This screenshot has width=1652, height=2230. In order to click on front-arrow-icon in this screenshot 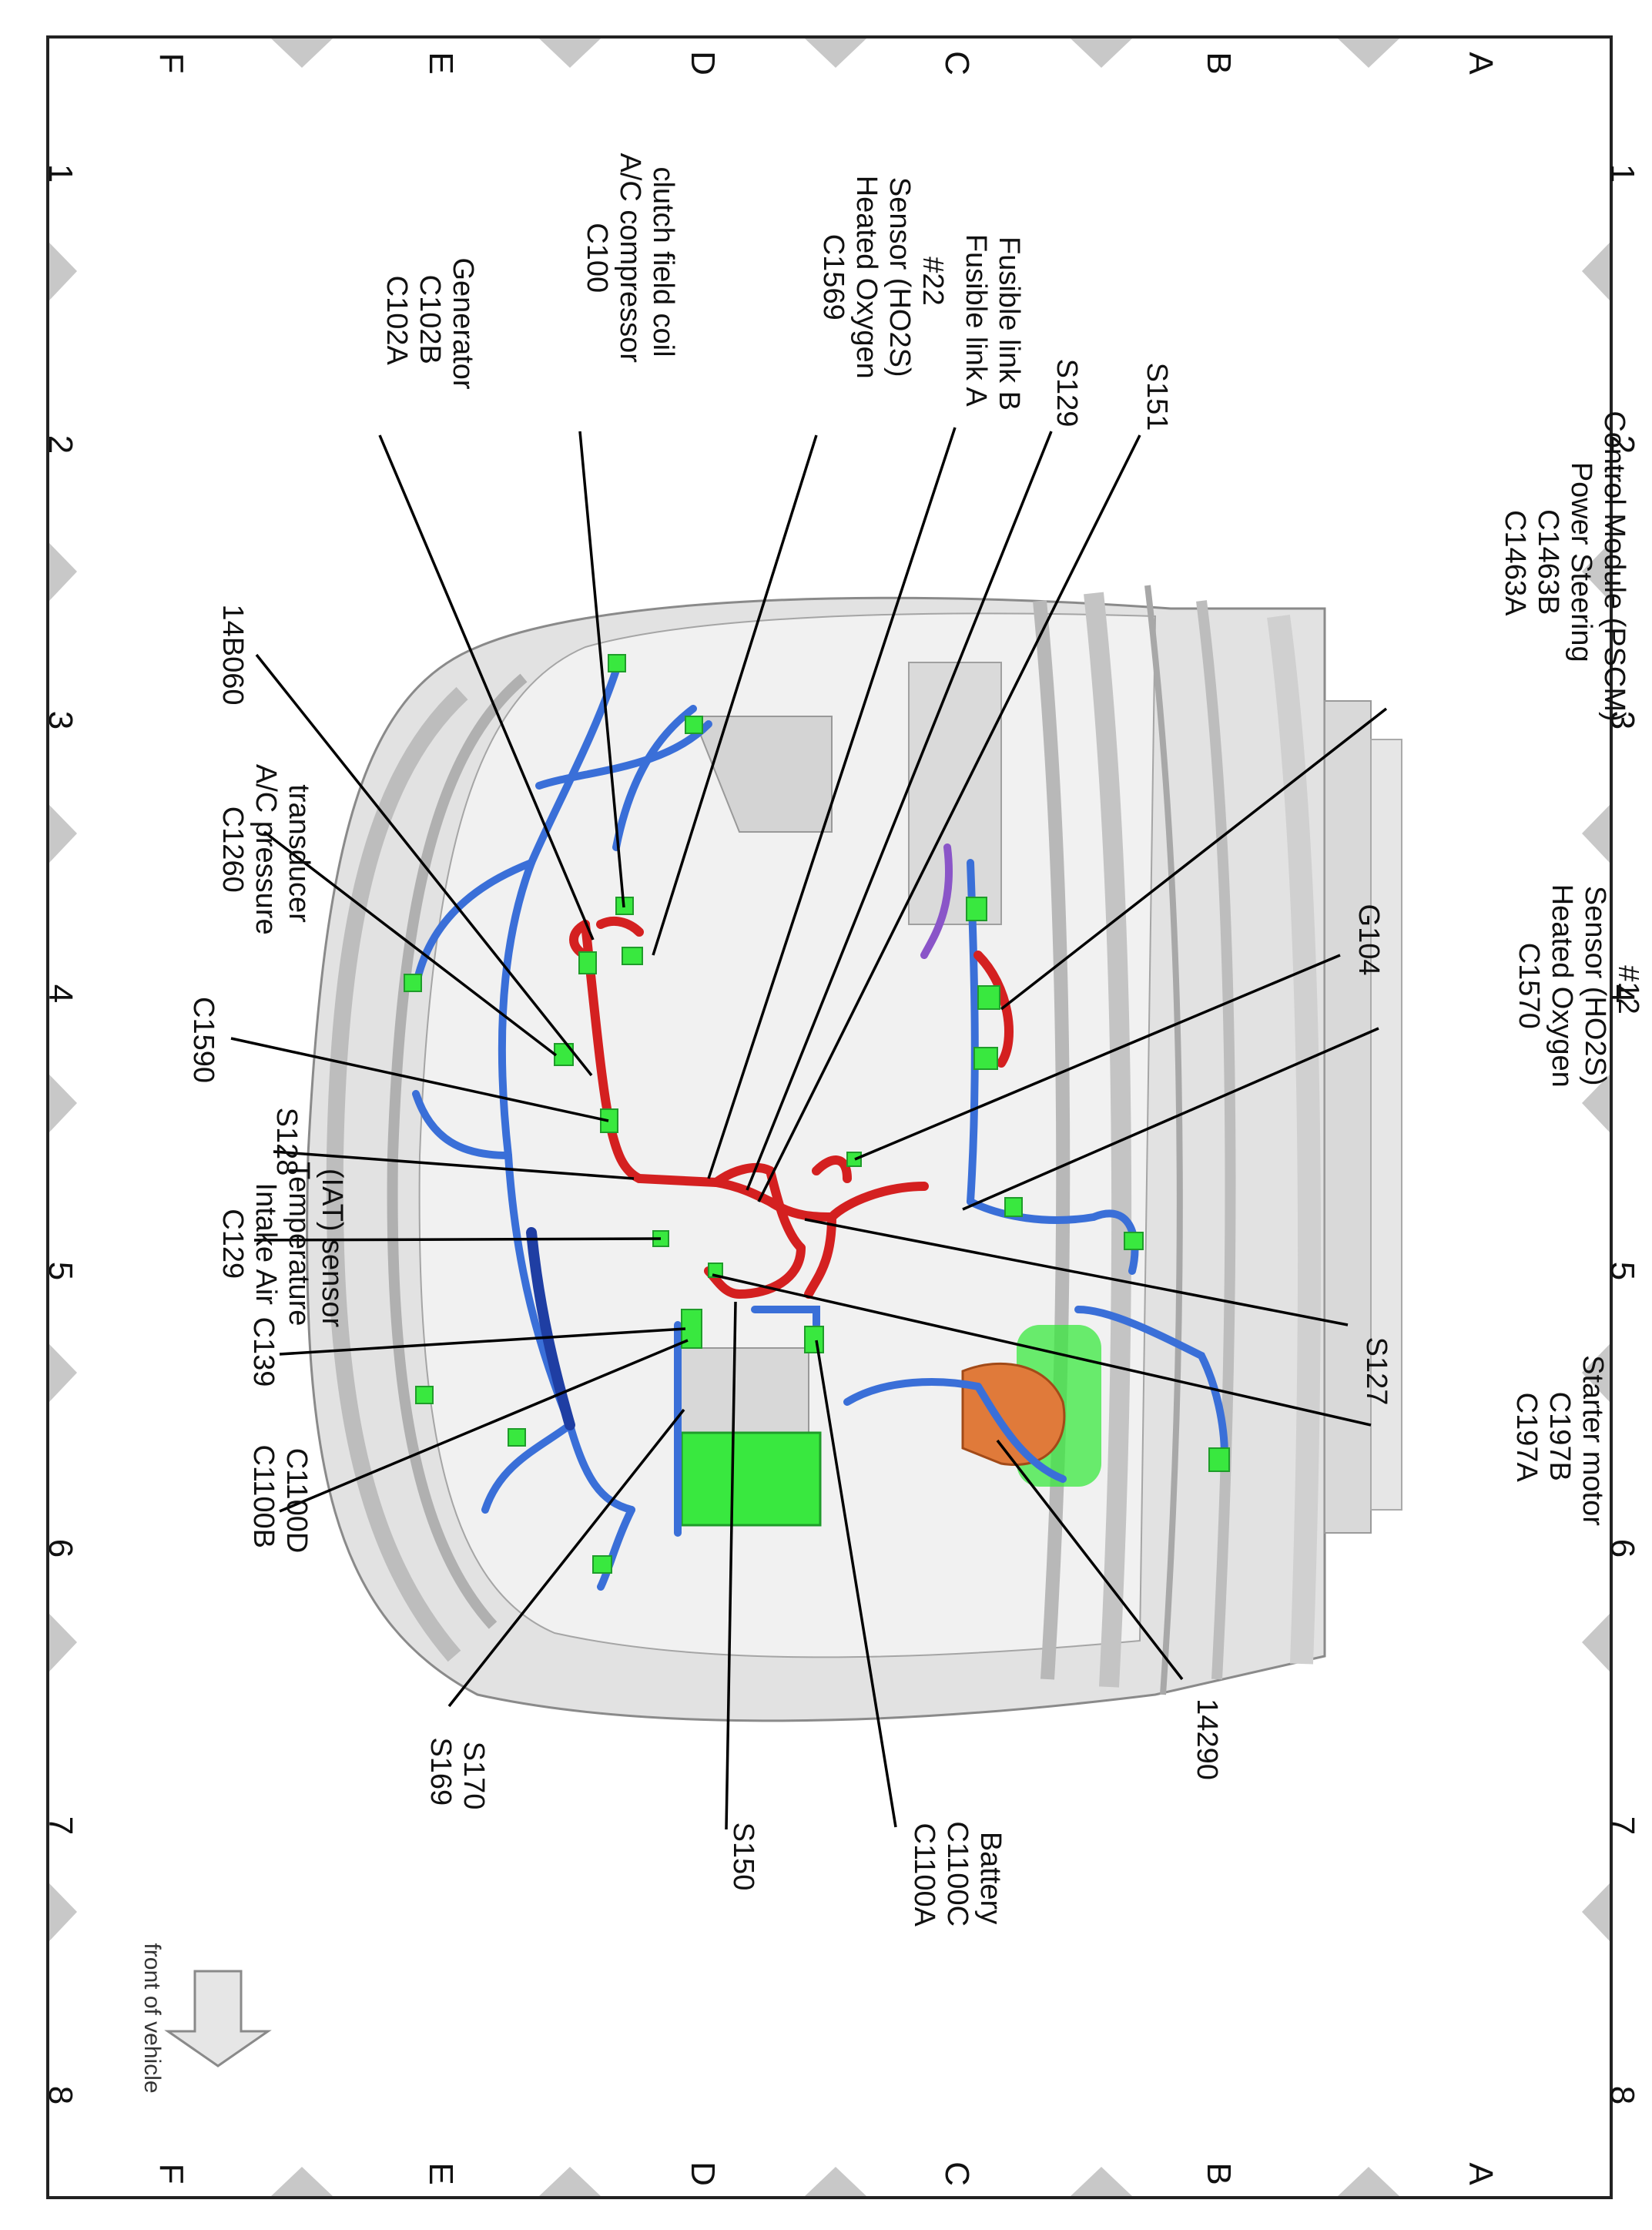, I will do `click(218, 2018)`.